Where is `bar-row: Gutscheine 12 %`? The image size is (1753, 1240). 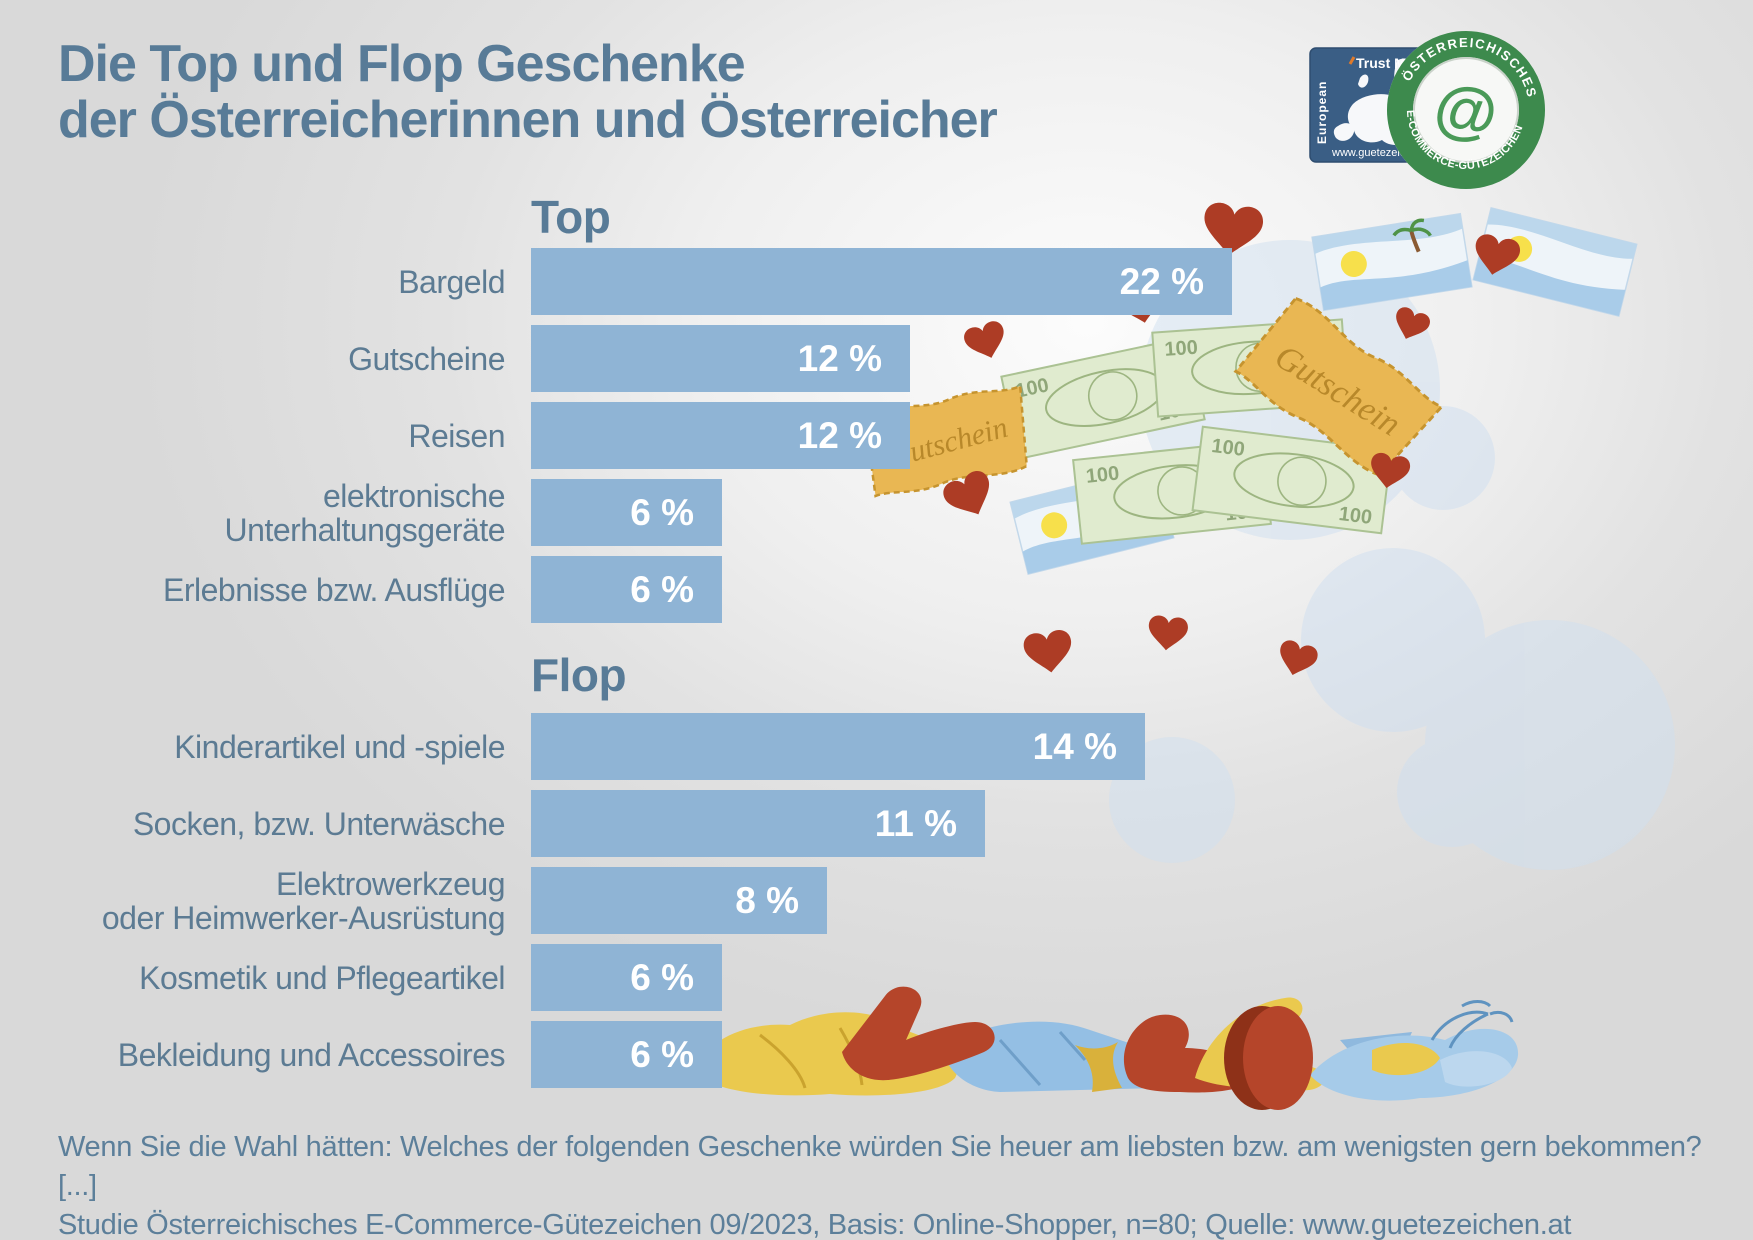 bar-row: Gutscheine 12 % is located at coordinates (475, 358).